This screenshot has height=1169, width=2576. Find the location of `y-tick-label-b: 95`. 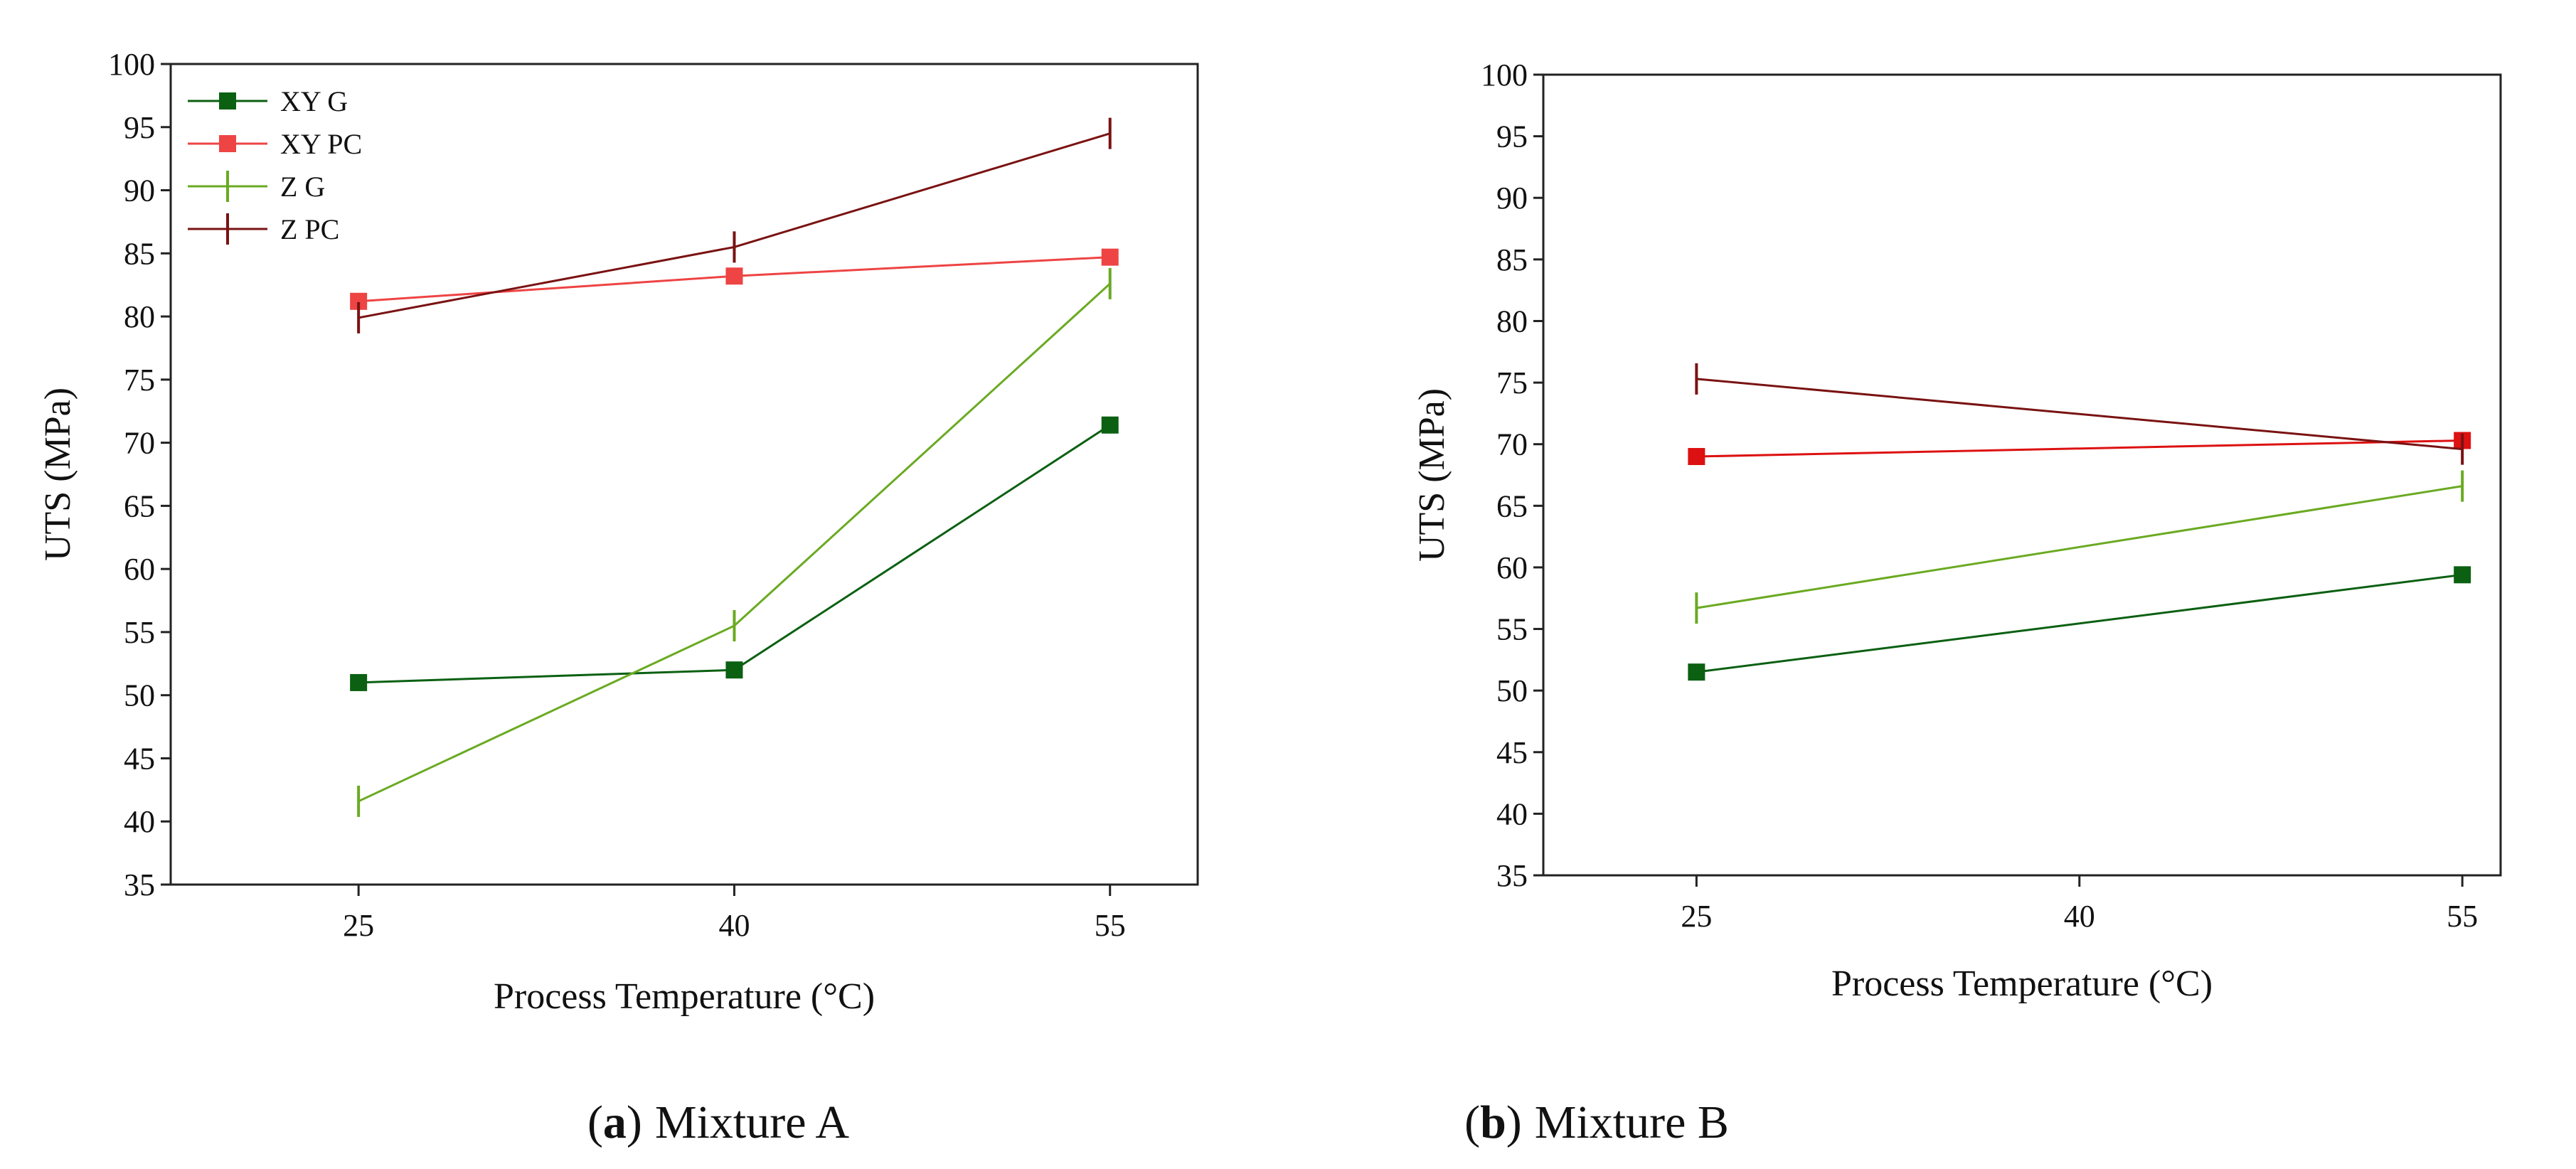

y-tick-label-b: 95 is located at coordinates (1512, 137).